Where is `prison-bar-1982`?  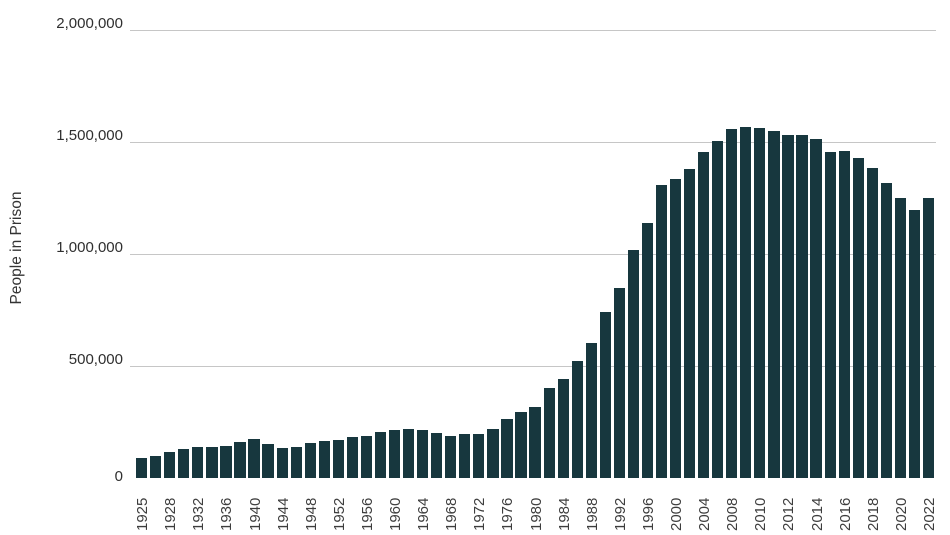 prison-bar-1982 is located at coordinates (549, 432).